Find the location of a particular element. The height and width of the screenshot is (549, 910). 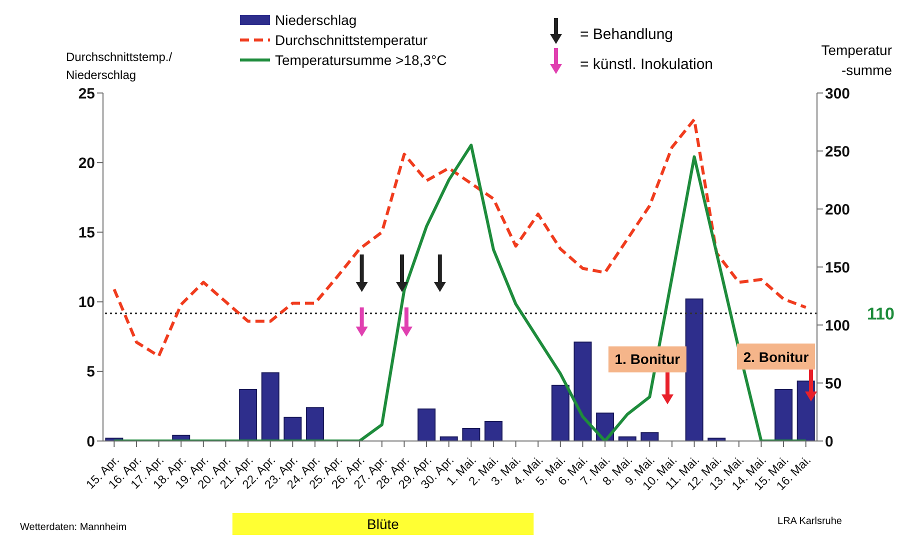

y-tick-label: 5 is located at coordinates (90, 372).